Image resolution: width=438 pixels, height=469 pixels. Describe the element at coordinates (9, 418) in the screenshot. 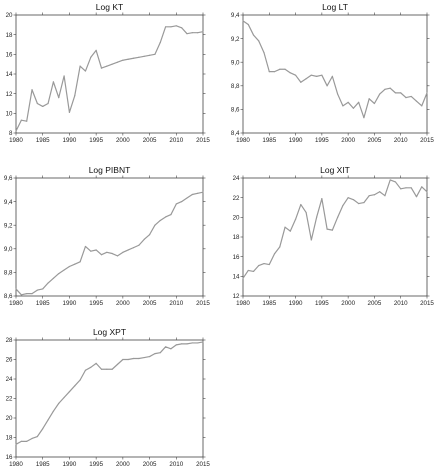

I see `y-tick-label: 20` at that location.